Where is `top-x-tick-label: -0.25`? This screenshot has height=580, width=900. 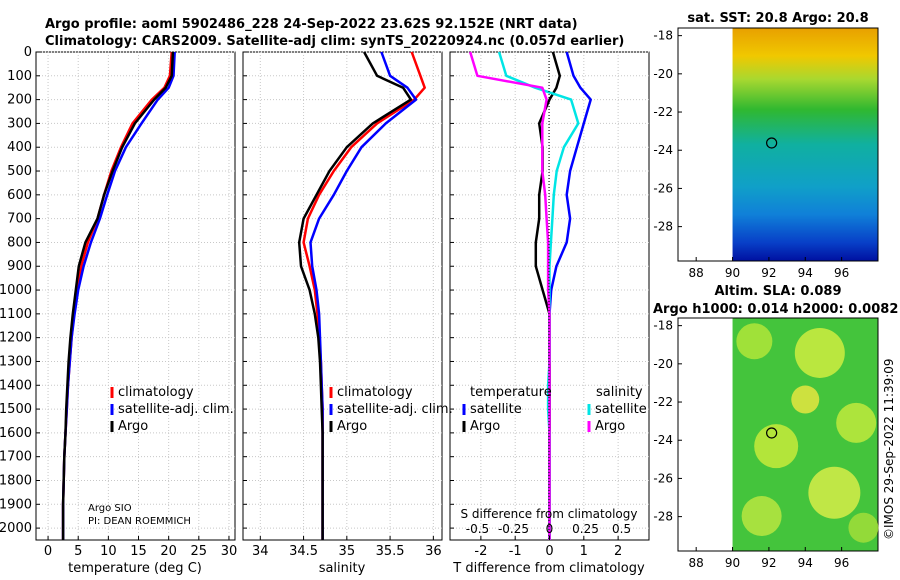
top-x-tick-label: -0.25 is located at coordinates (513, 529).